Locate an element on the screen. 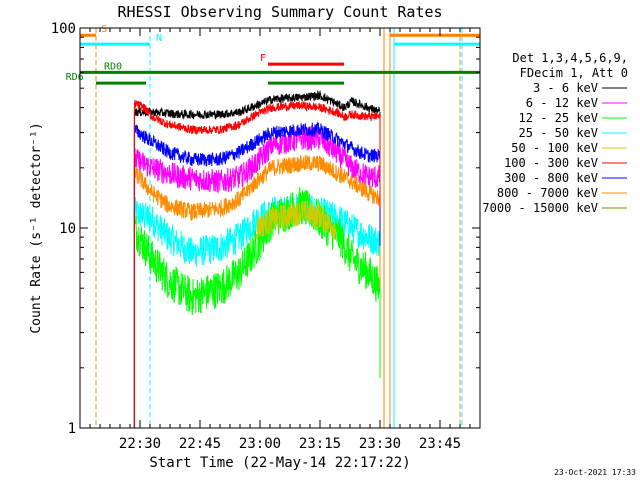  legend-label-7000-15000-kev: 7000 - 15000 keV is located at coordinates (540, 208).